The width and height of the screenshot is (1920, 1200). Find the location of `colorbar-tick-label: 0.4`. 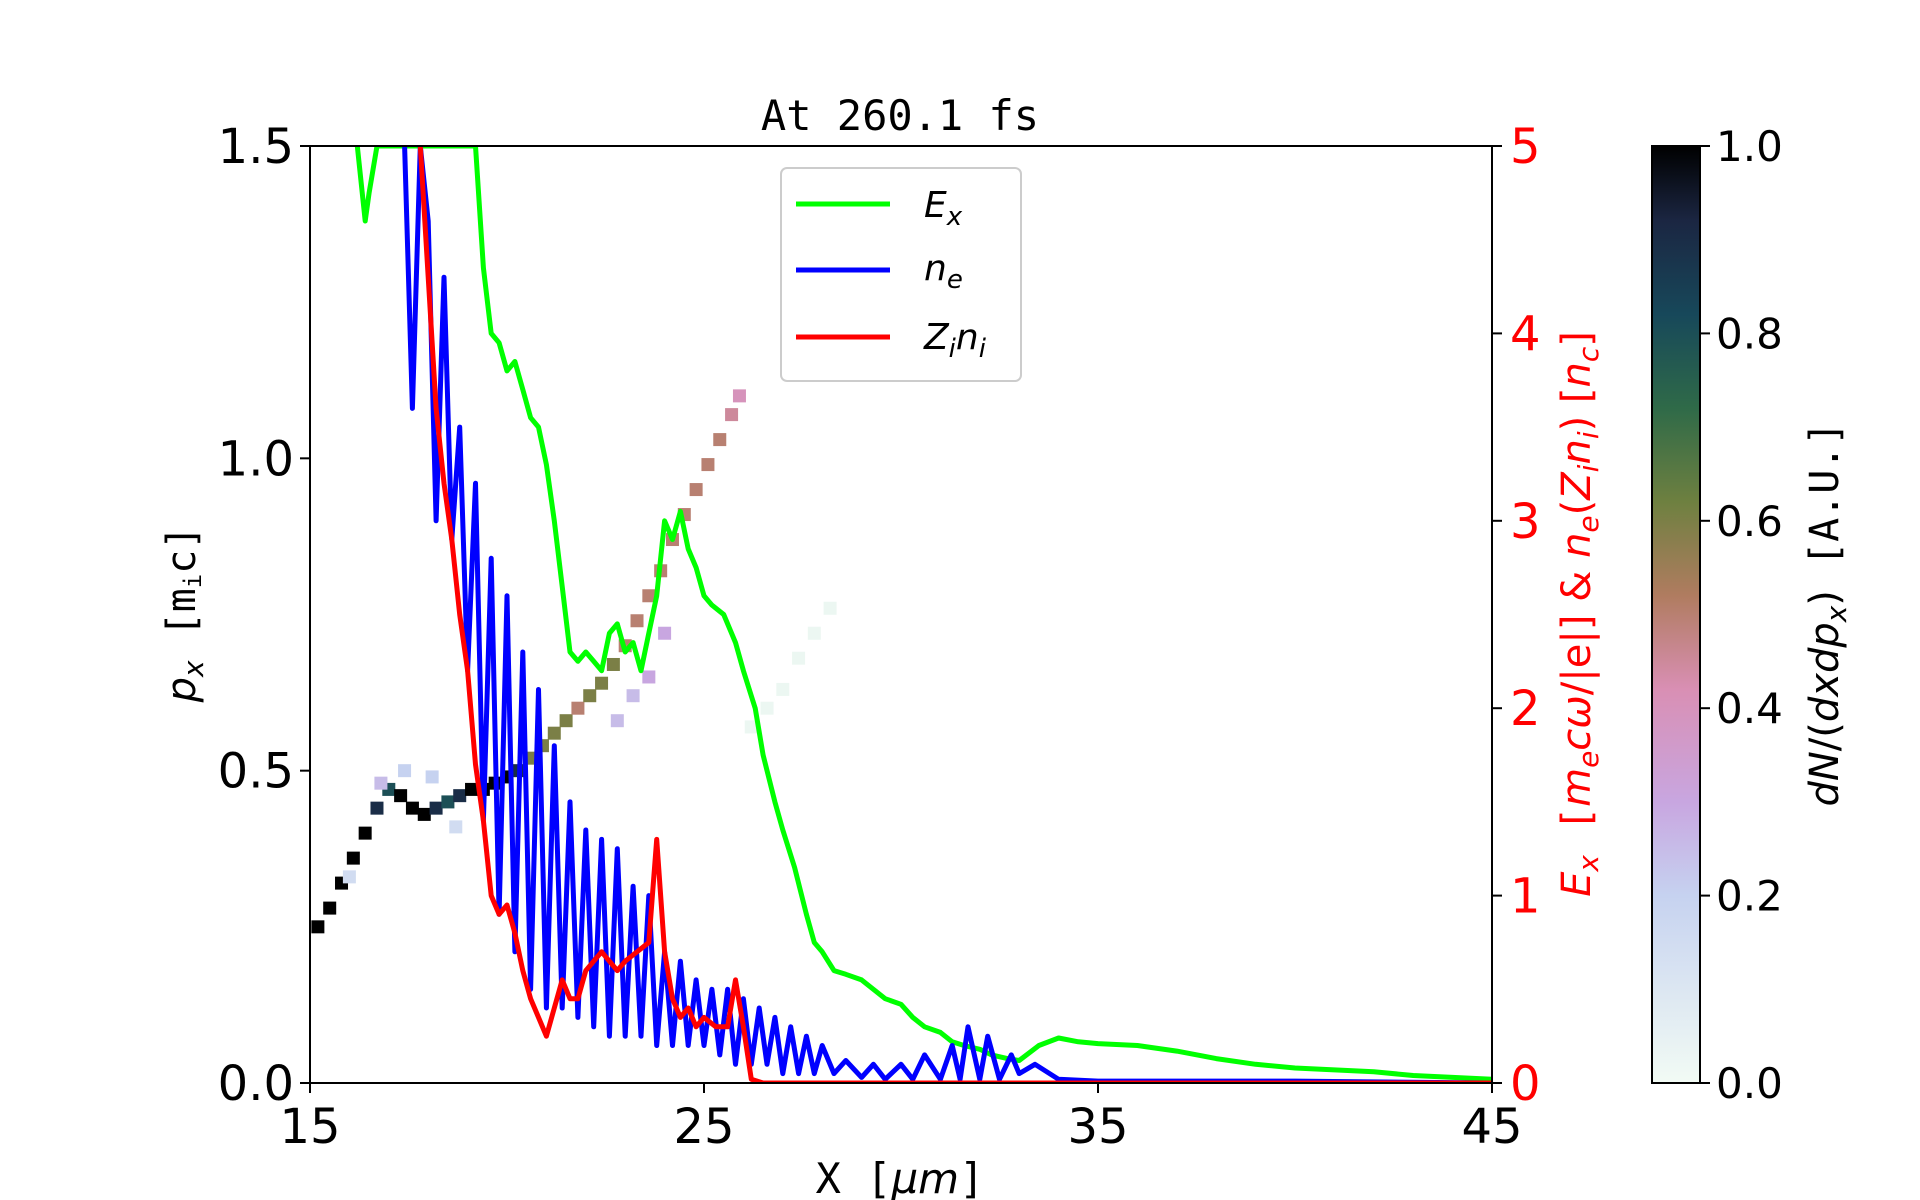

colorbar-tick-label: 0.4 is located at coordinates (1749, 708).